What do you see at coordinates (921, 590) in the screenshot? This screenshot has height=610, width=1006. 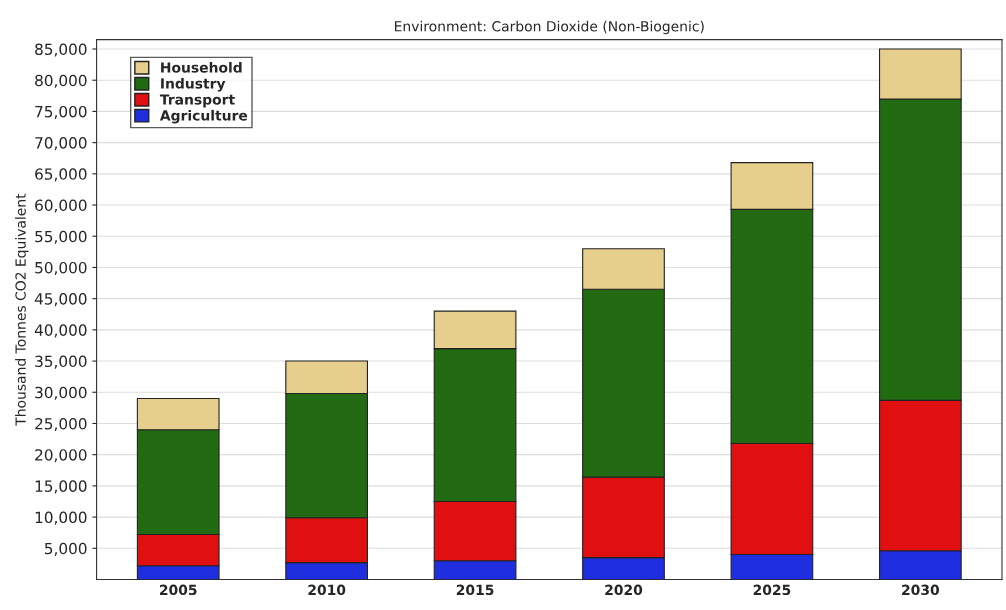 I see `x-tick-label: 2030` at bounding box center [921, 590].